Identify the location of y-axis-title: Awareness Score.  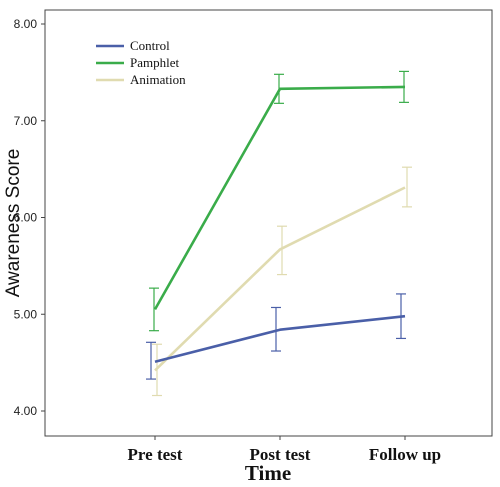
(13, 223).